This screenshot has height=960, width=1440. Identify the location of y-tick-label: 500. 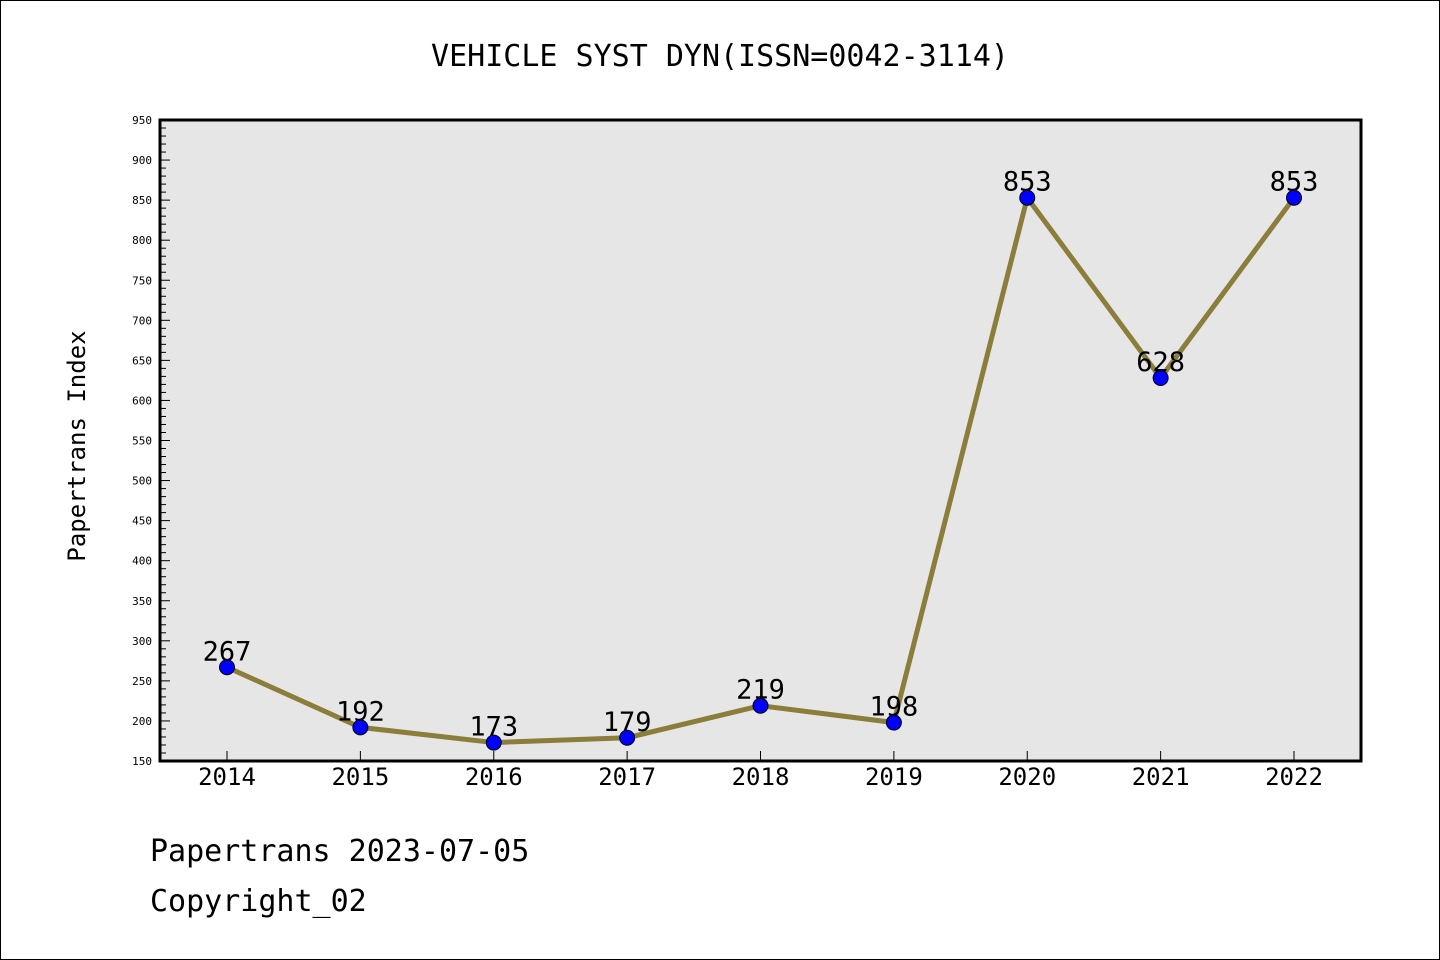
(142, 481).